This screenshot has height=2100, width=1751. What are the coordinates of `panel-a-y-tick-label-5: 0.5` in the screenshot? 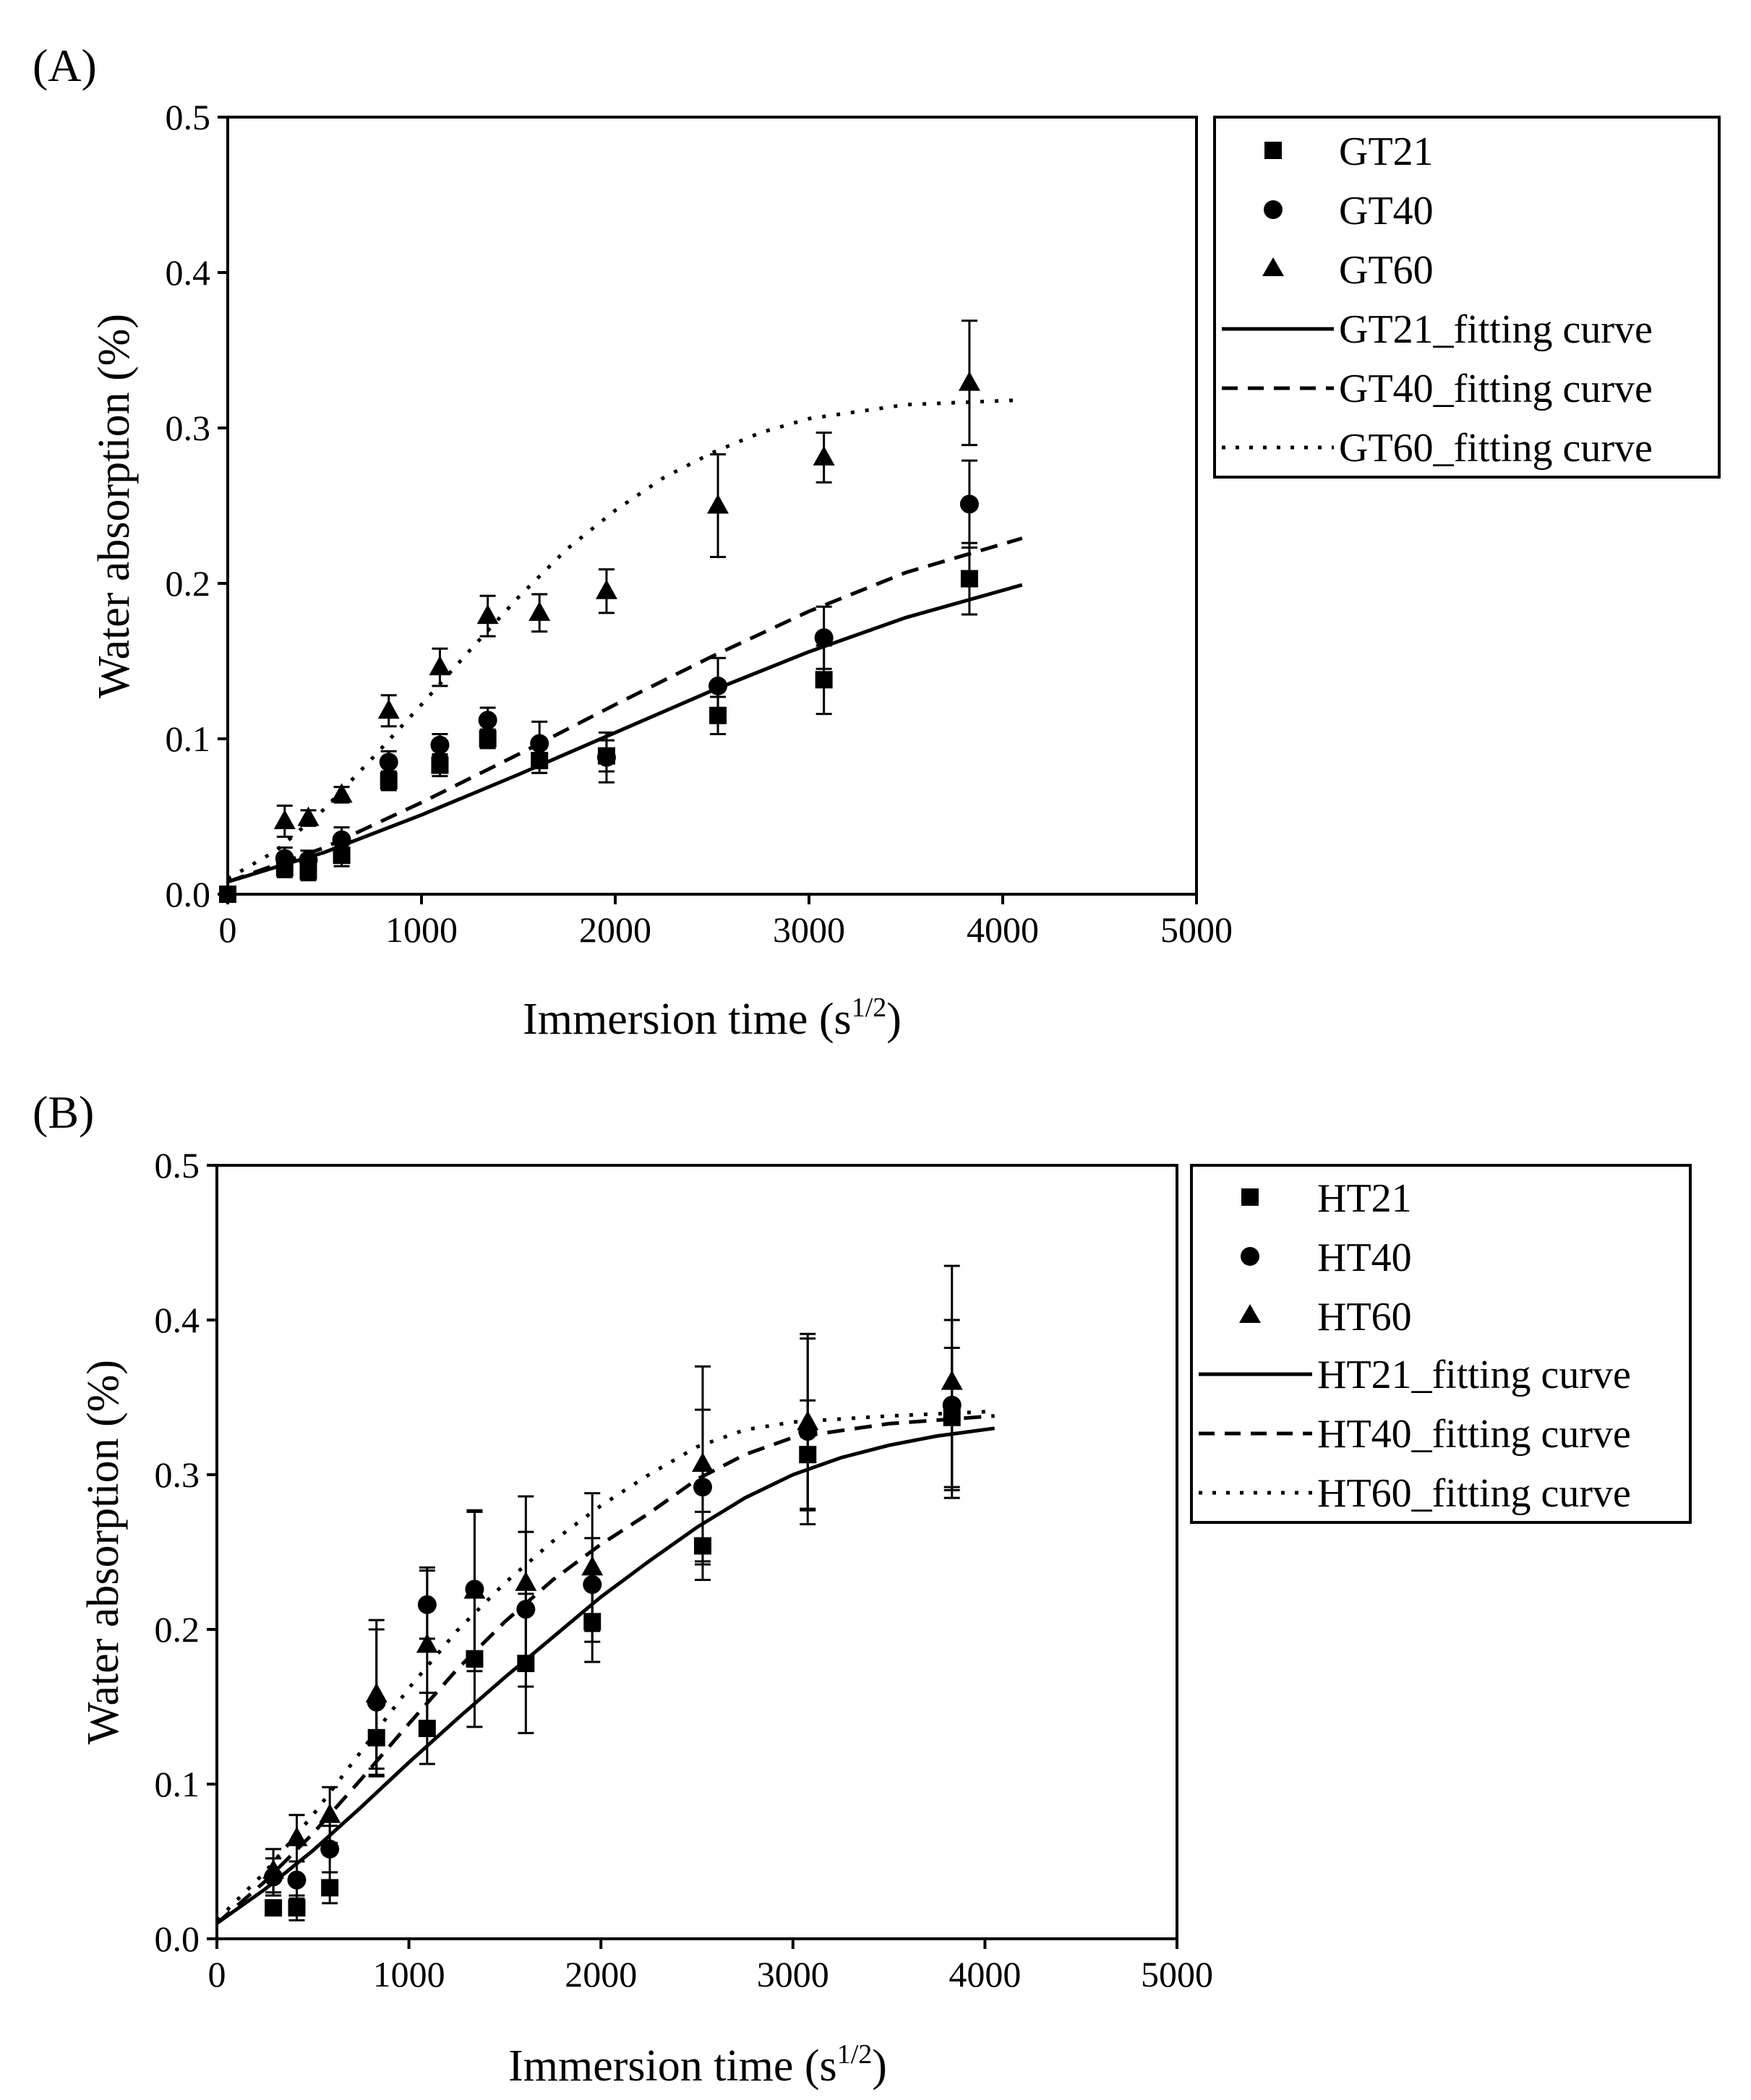 It's located at (188, 117).